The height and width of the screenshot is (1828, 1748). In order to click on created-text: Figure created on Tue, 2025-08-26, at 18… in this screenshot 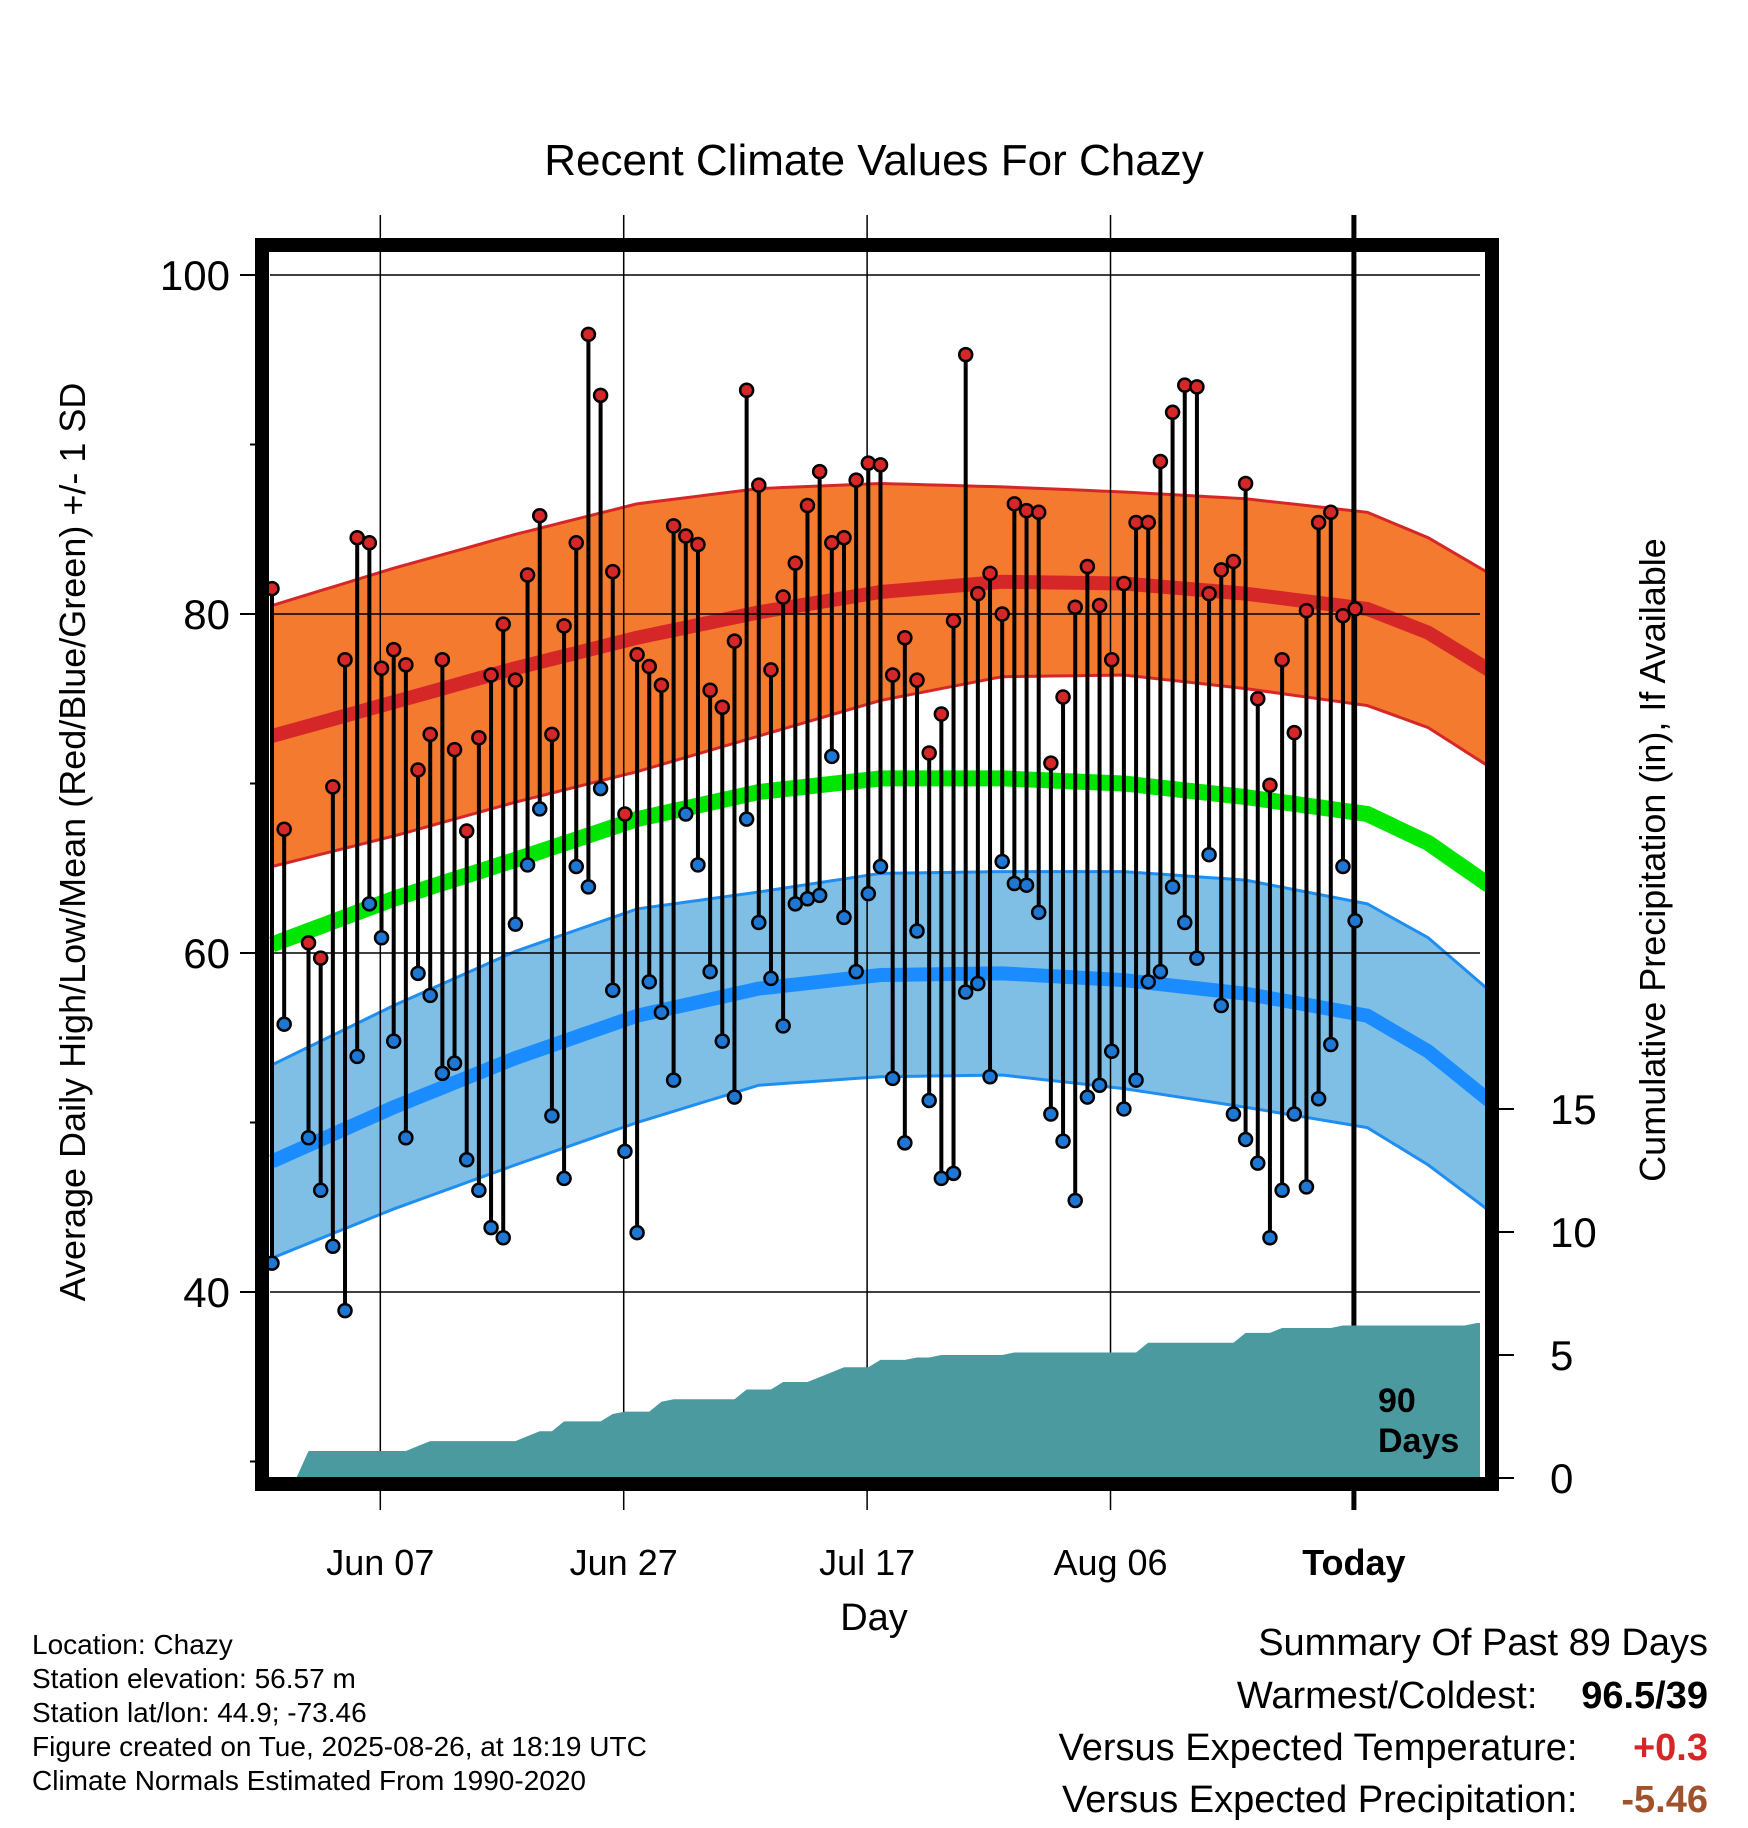, I will do `click(339, 1746)`.